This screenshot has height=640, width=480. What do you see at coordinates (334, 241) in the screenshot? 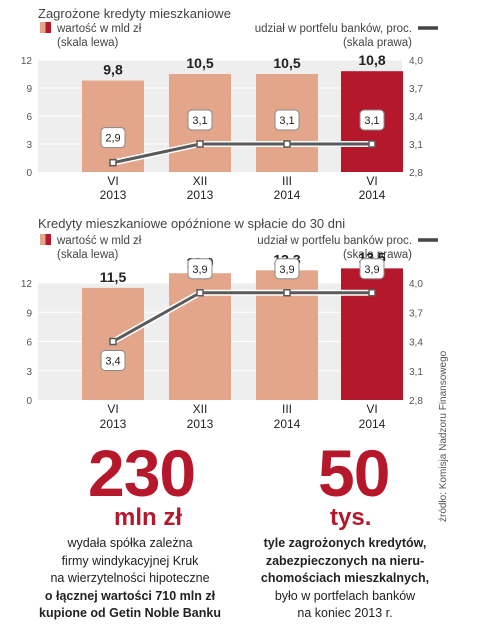
I see `legend-right-label: udział w portfelu banków proc.` at bounding box center [334, 241].